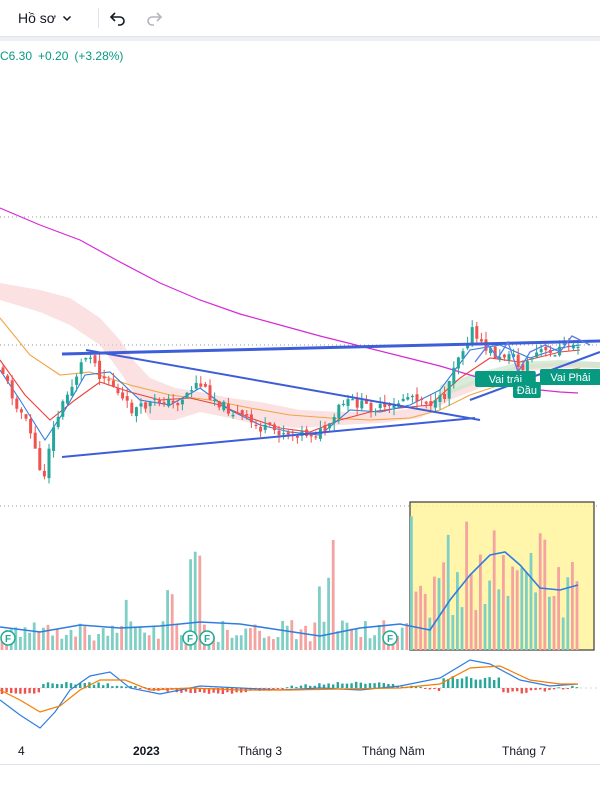 This screenshot has height=800, width=600. I want to click on quote-line: C6.30 +0.20 (+3.28%), so click(61, 56).